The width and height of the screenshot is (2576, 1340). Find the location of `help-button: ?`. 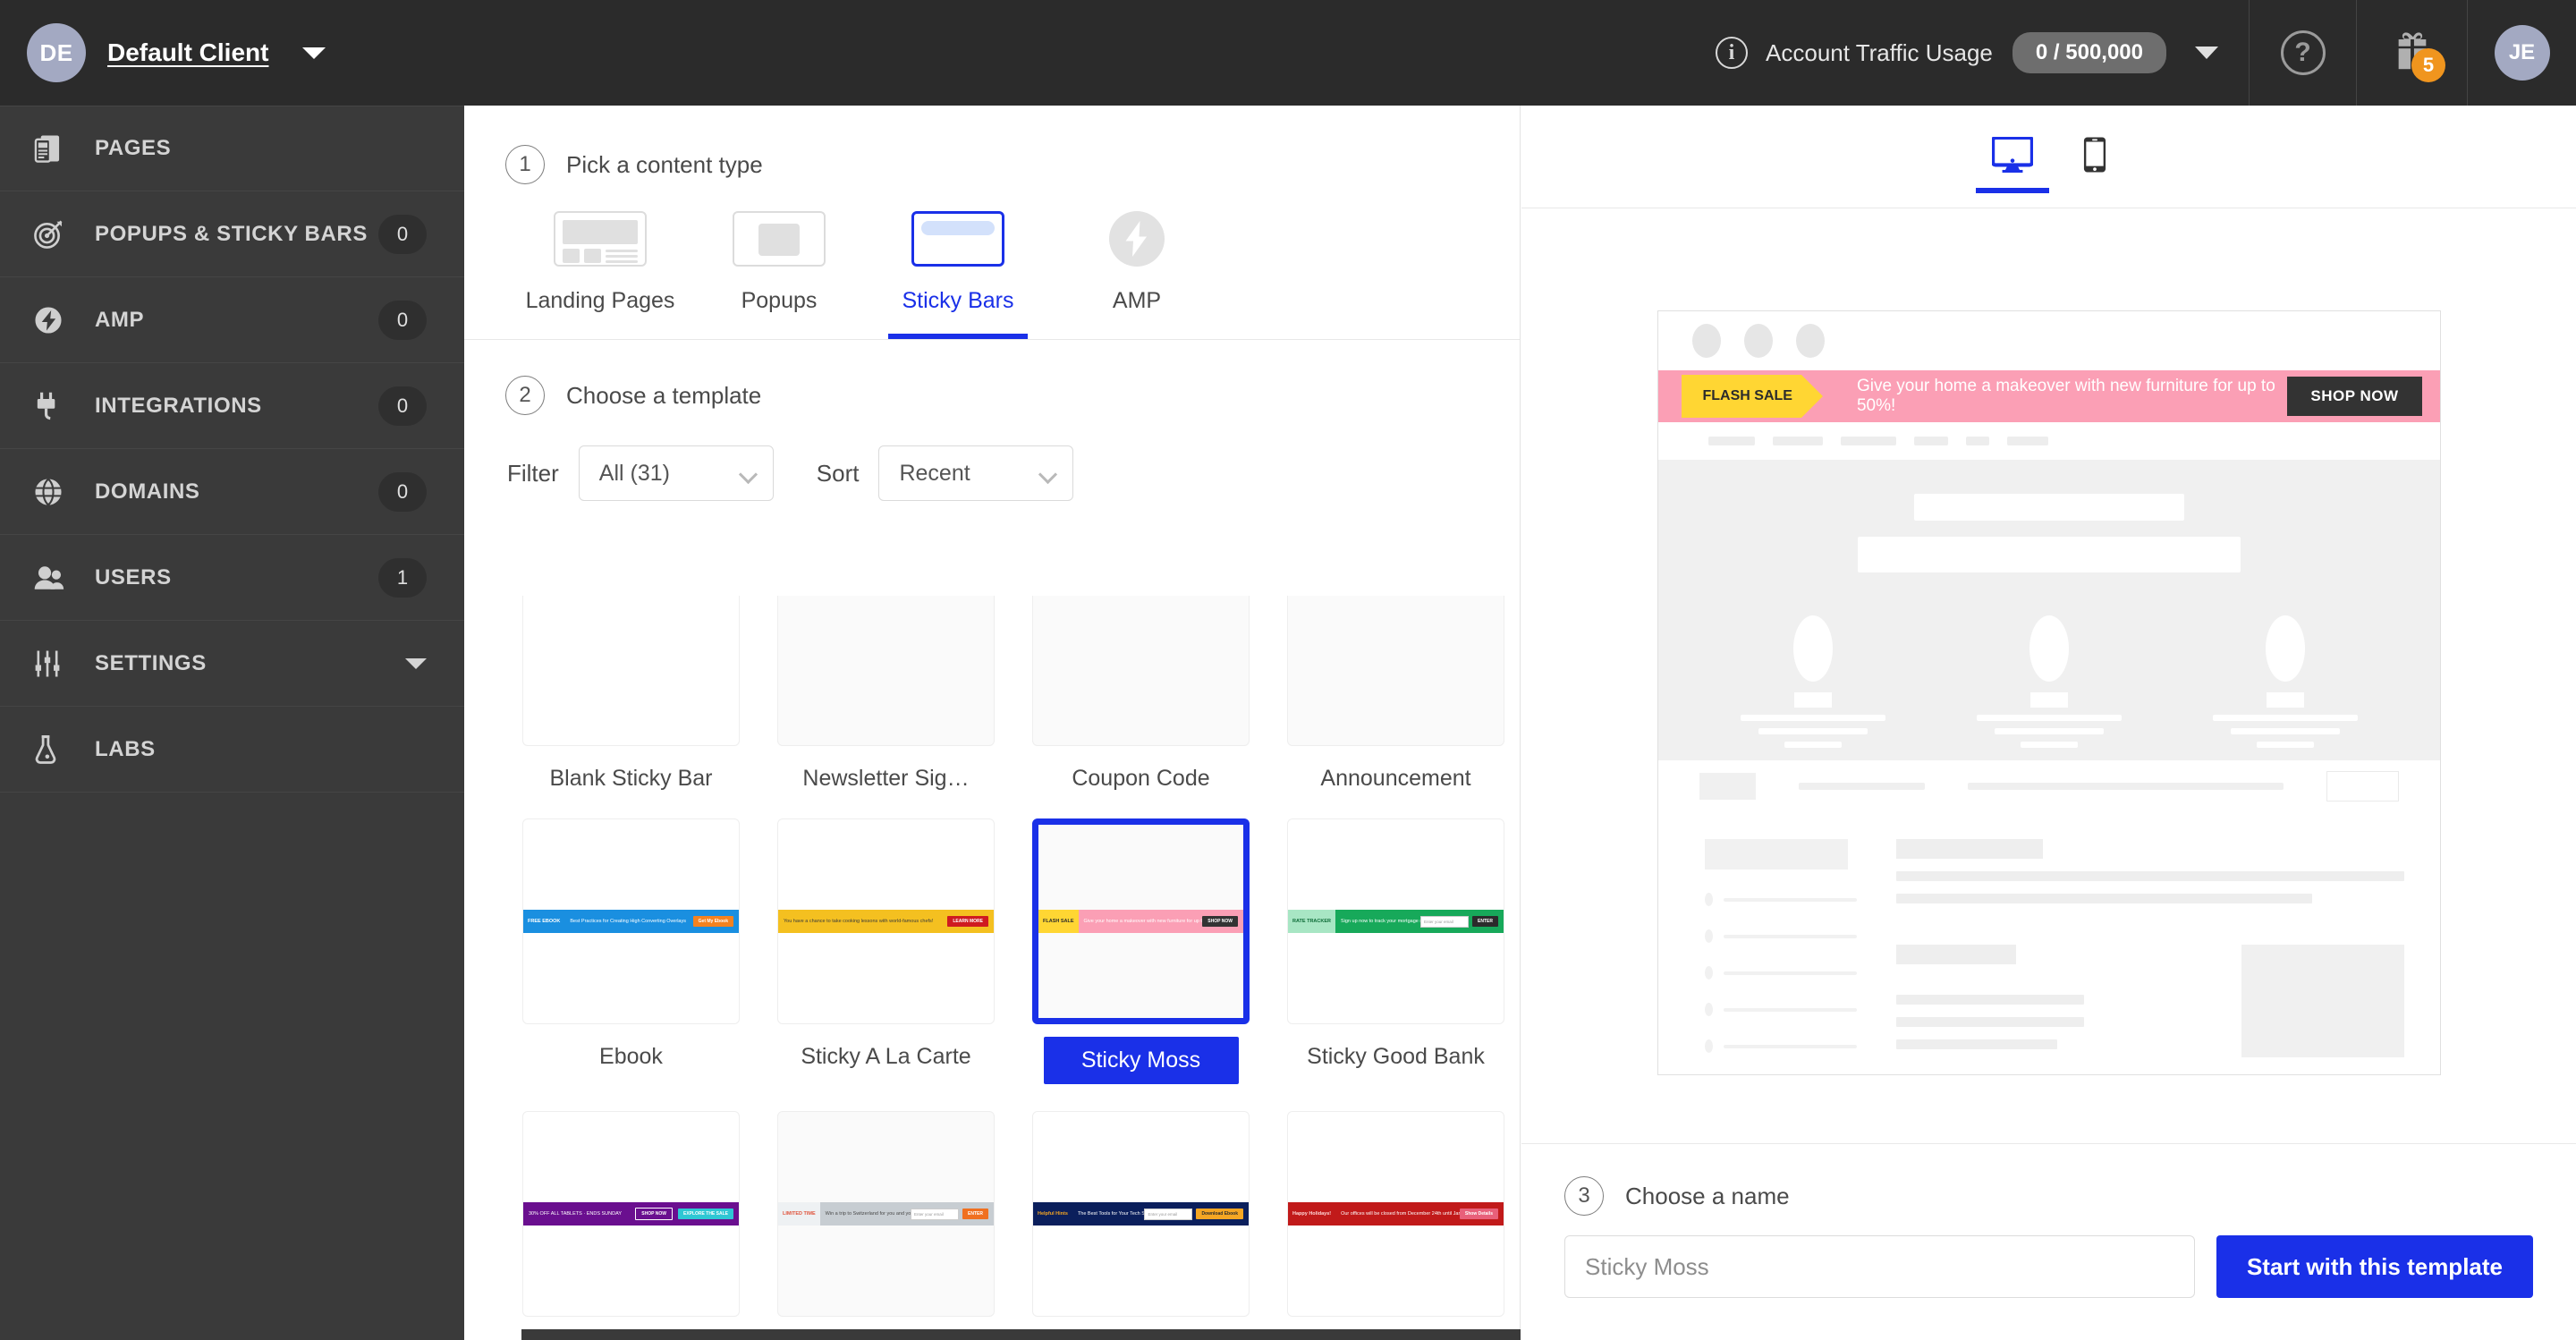

help-button: ? is located at coordinates (2302, 53).